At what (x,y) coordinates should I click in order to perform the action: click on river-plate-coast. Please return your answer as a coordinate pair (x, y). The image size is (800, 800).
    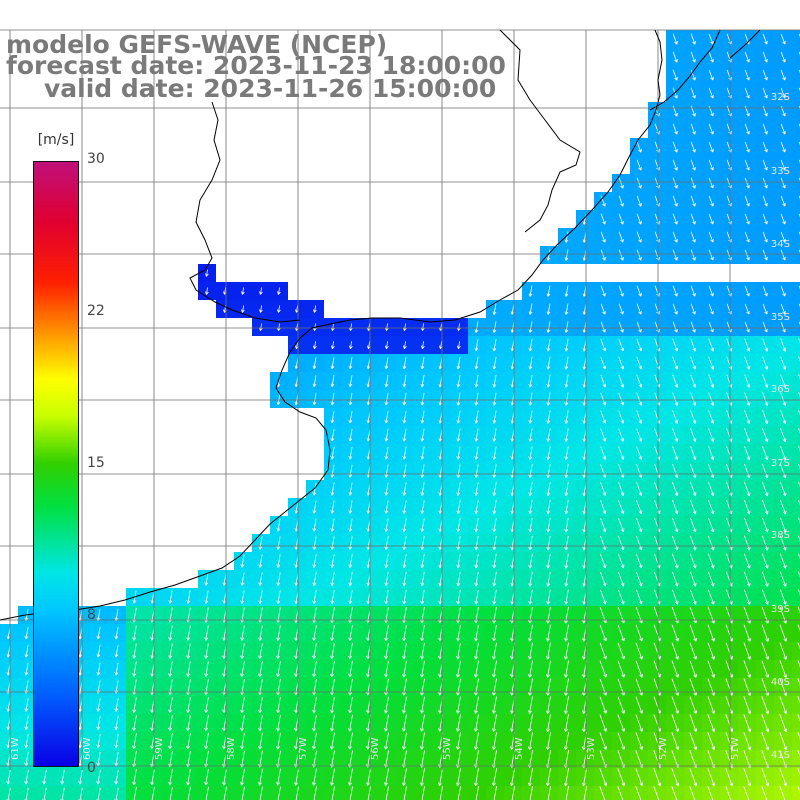
    Looking at the image, I should click on (245, 212).